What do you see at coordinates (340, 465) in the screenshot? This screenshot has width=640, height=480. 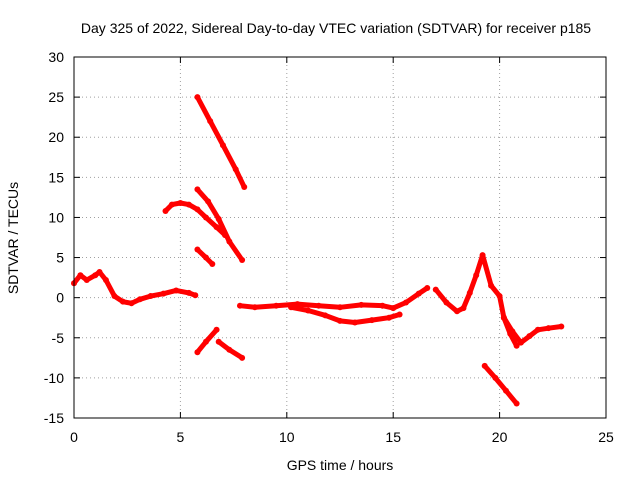 I see `x-axis-label: GPS time / hours` at bounding box center [340, 465].